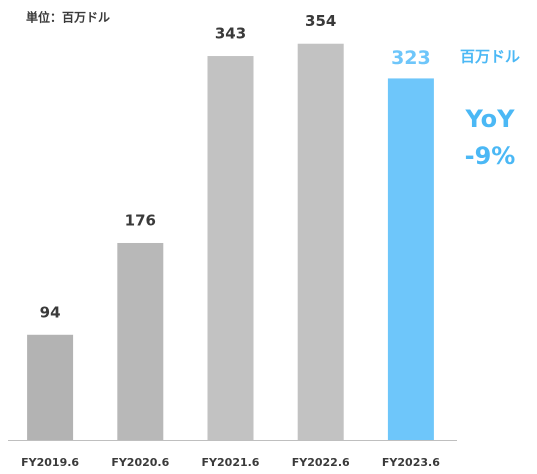 The height and width of the screenshot is (474, 537). Describe the element at coordinates (140, 220) in the screenshot. I see `value-label: 176` at that location.